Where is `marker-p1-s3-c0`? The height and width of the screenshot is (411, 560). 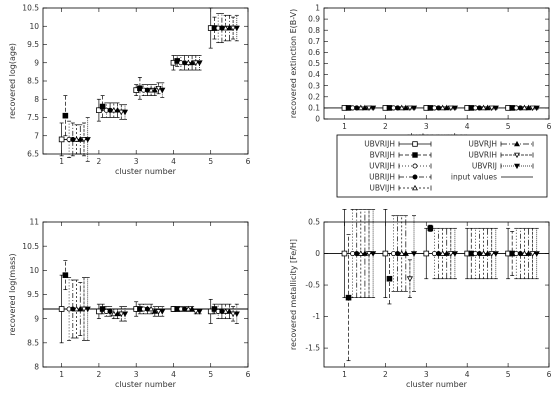 marker-p1-s3-c0 is located at coordinates (357, 108).